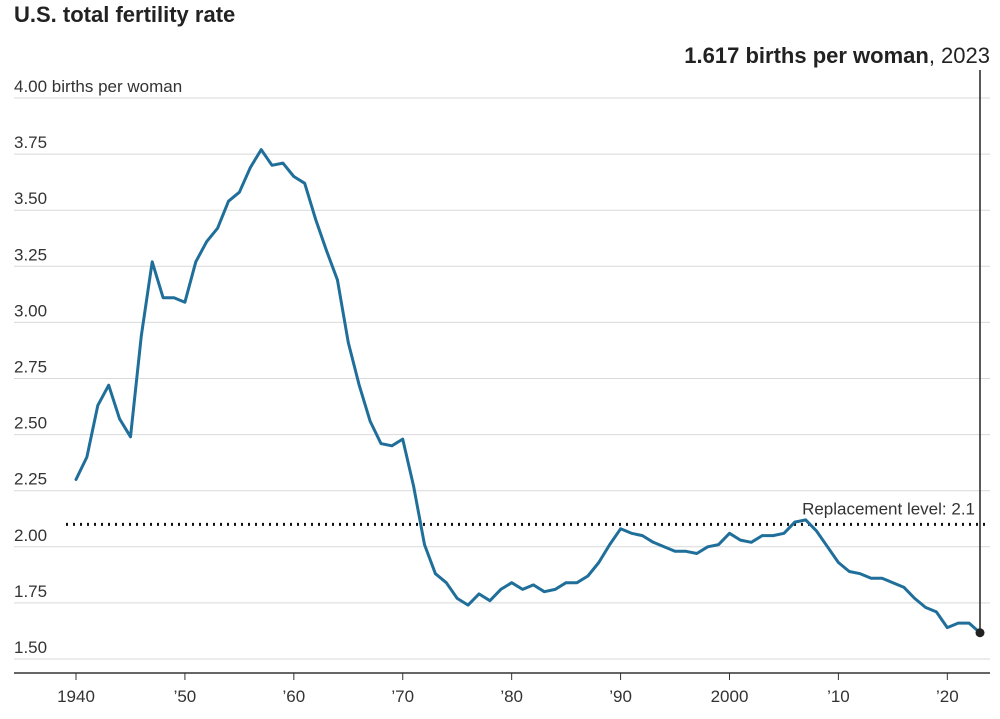  What do you see at coordinates (196, 262) in the screenshot?
I see `data-point-1951` at bounding box center [196, 262].